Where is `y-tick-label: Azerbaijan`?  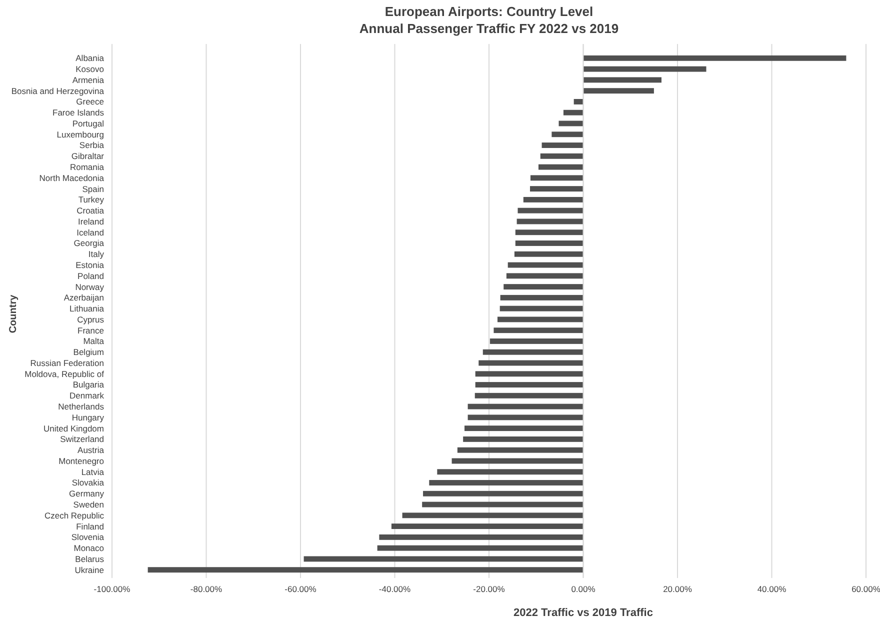
y-tick-label: Azerbaijan is located at coordinates (84, 297).